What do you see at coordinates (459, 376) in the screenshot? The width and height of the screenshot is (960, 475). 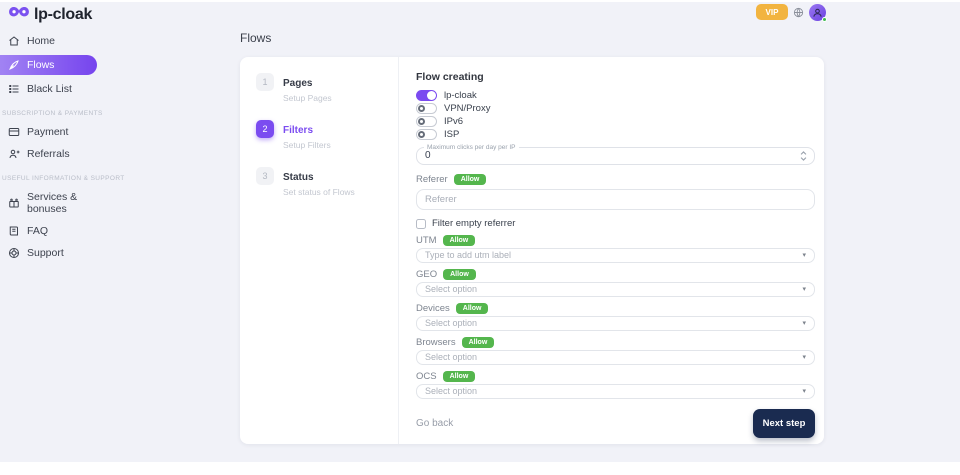 I see `ocs-allow-badge: Allow` at bounding box center [459, 376].